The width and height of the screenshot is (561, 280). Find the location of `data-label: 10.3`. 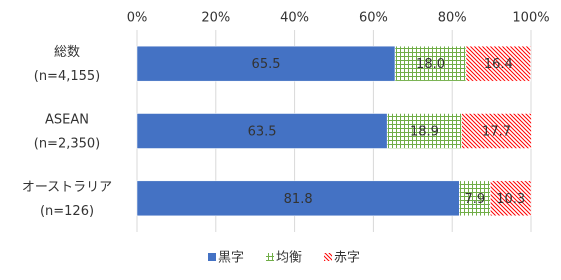

data-label: 10.3 is located at coordinates (510, 199).